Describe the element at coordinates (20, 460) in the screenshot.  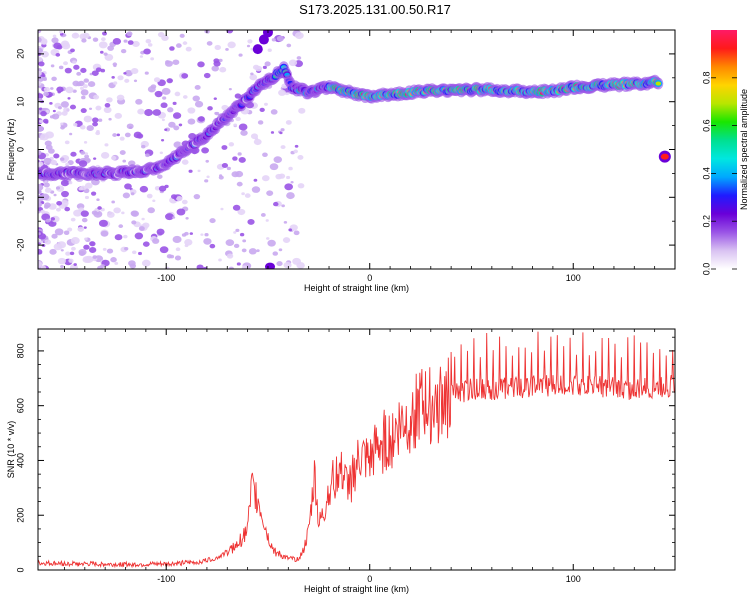
I see `line-y-tick-label: 400` at that location.